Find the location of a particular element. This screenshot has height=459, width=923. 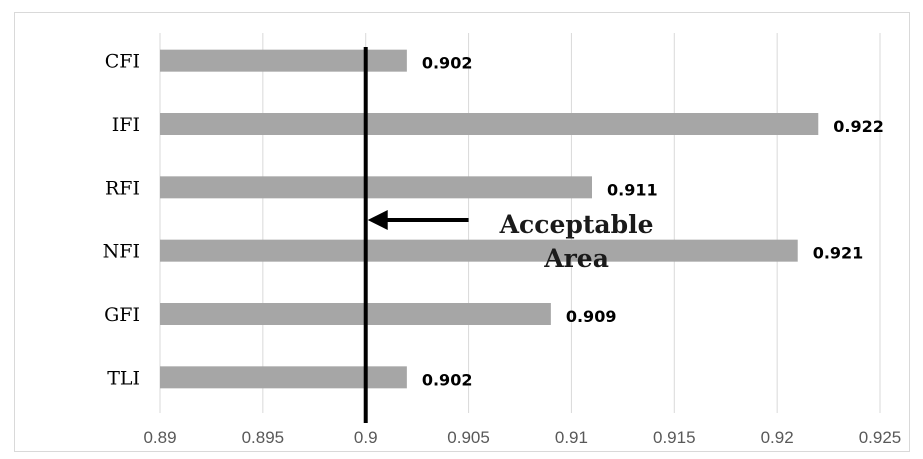

category-labels: CFI IFI RFI NFI GFI TLI is located at coordinates (121, 220).